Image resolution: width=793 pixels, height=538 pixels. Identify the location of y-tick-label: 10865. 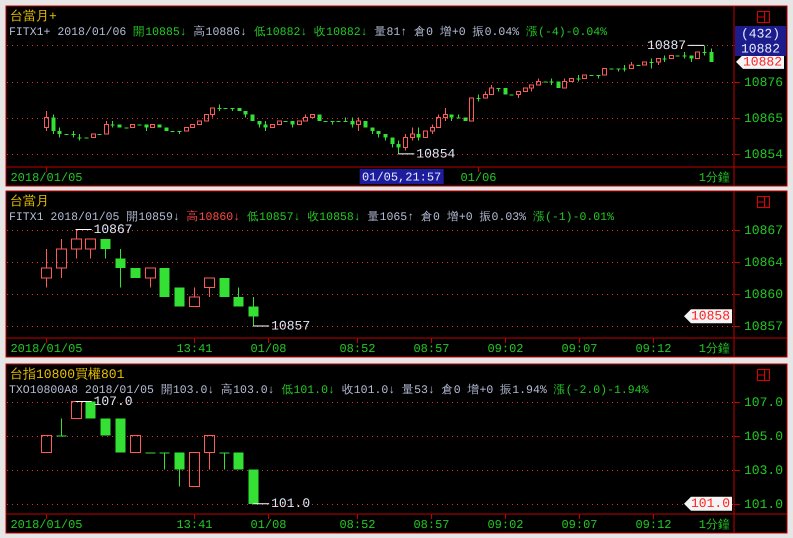
(763, 118).